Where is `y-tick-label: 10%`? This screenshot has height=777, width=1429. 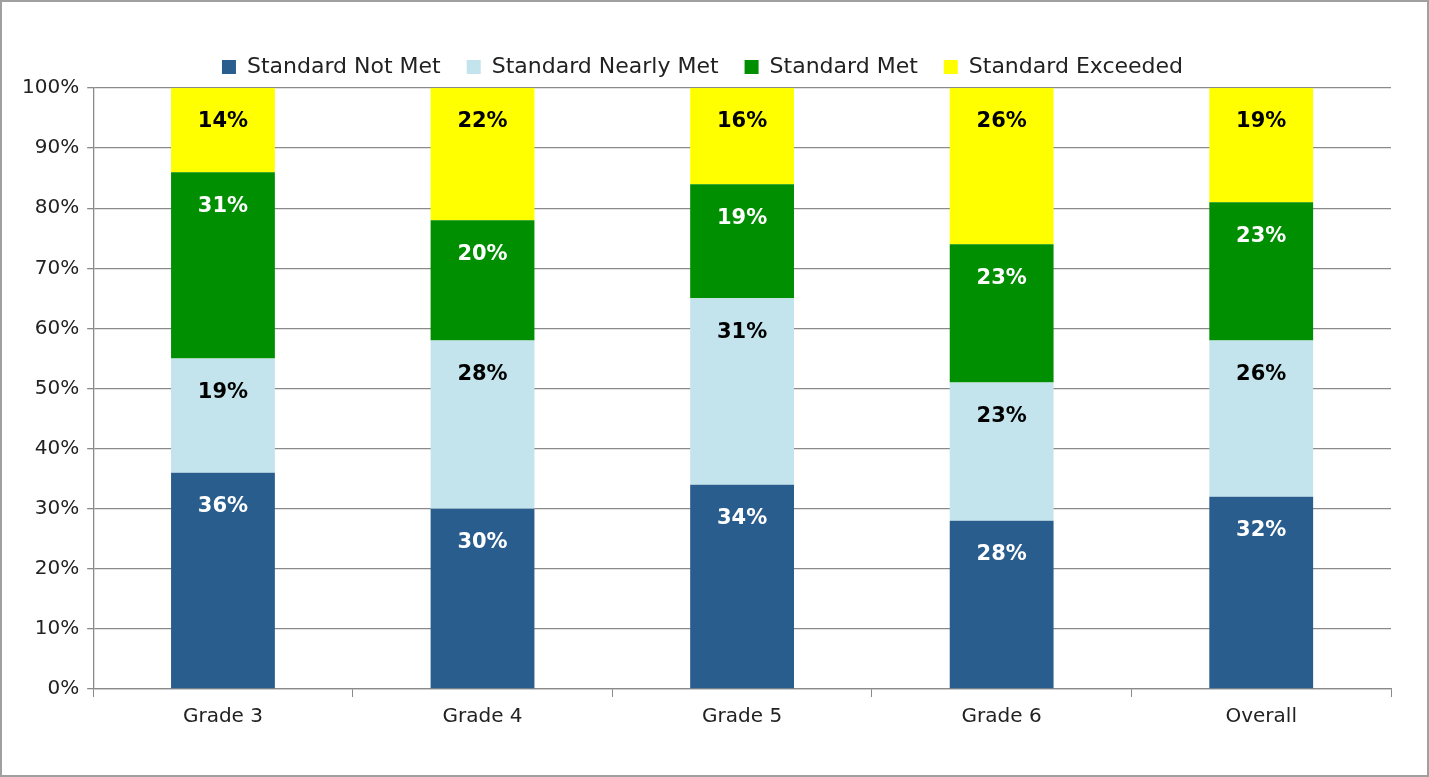
y-tick-label: 10% is located at coordinates (57, 627).